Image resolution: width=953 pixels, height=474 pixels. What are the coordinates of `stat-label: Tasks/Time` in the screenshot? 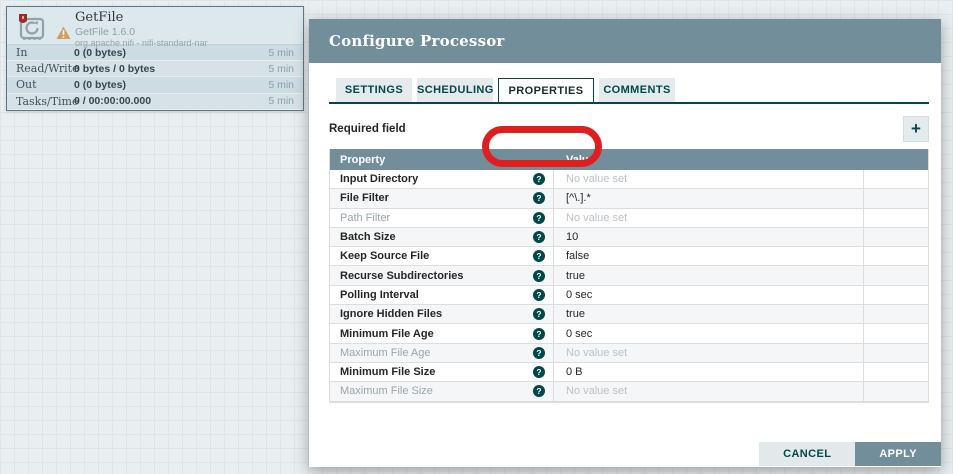 It's located at (47, 101).